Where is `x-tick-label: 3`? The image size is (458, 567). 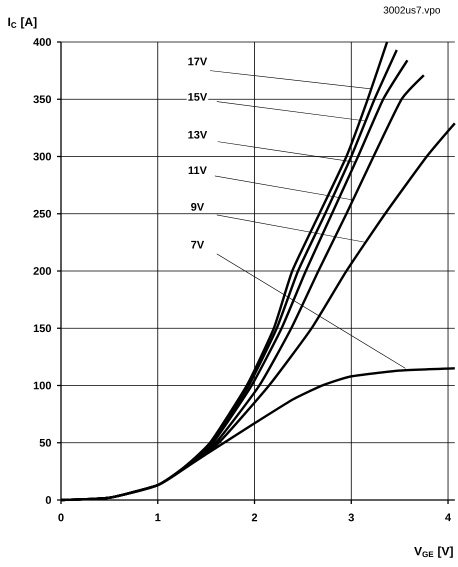 x-tick-label: 3 is located at coordinates (351, 518).